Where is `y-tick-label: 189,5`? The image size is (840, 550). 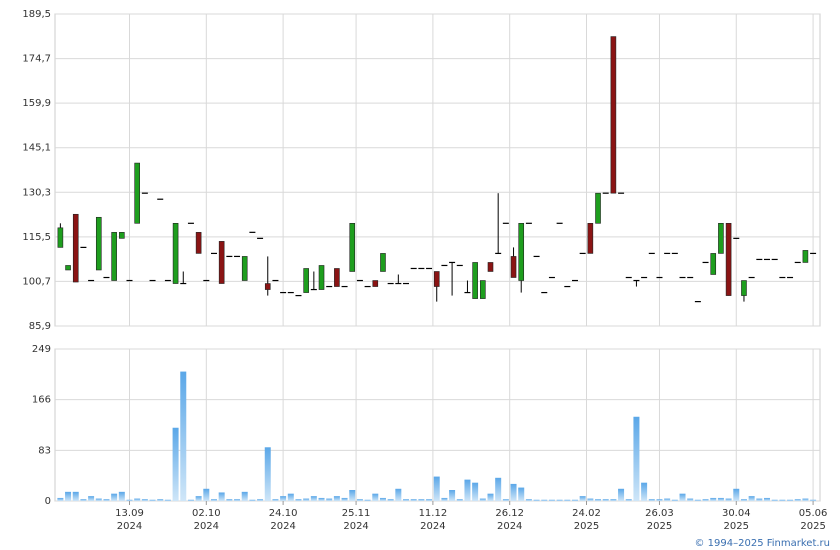 y-tick-label: 189,5 is located at coordinates (36, 14).